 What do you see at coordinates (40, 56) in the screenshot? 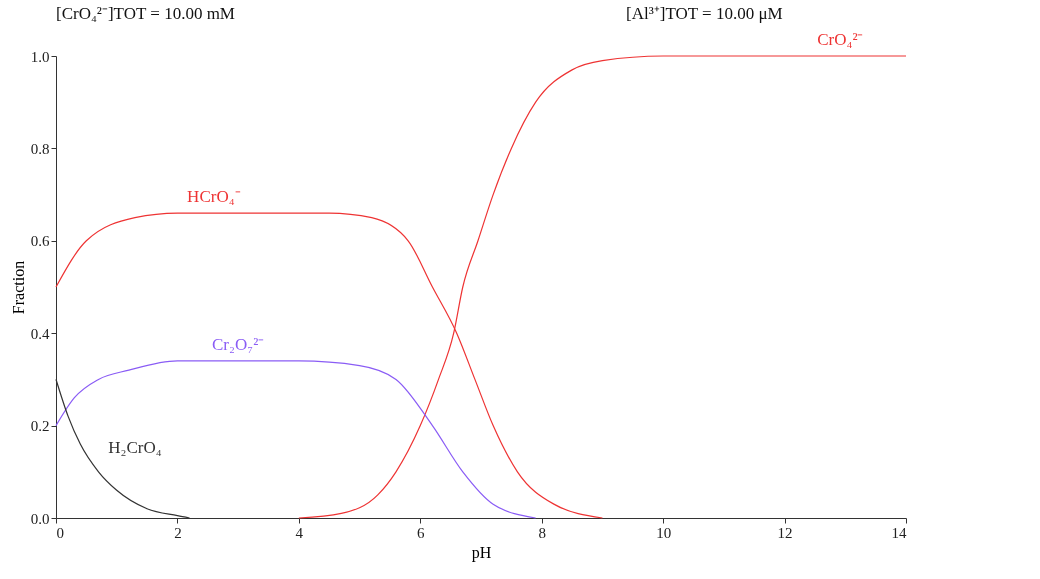
I see `y-tick-label: 1.0` at bounding box center [40, 56].